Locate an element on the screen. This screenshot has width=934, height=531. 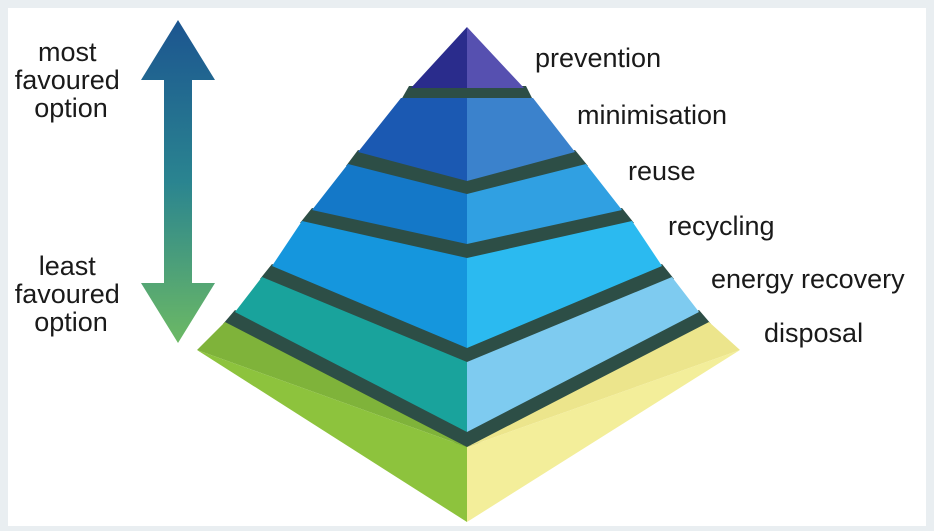
label-minimisation: minimisation is located at coordinates (652, 115).